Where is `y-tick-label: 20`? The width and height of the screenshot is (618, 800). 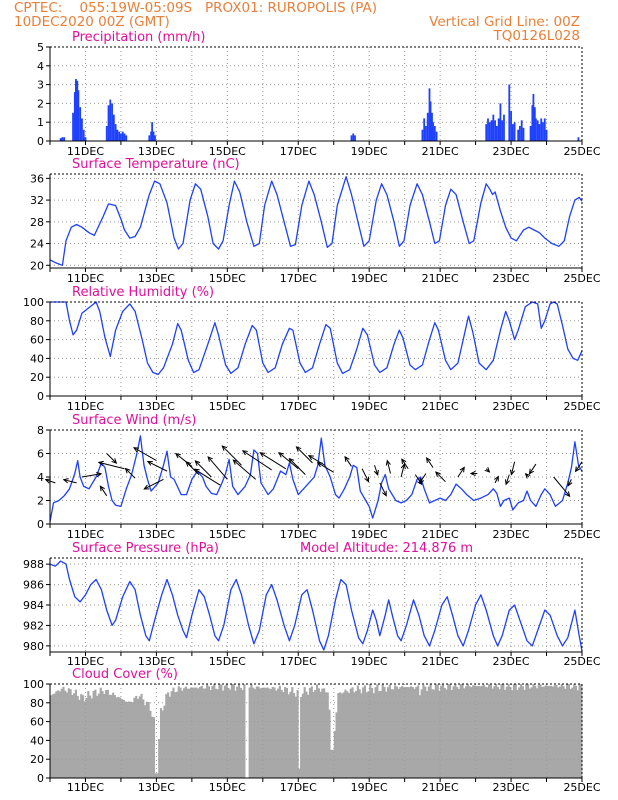
y-tick-label: 20 is located at coordinates (37, 265).